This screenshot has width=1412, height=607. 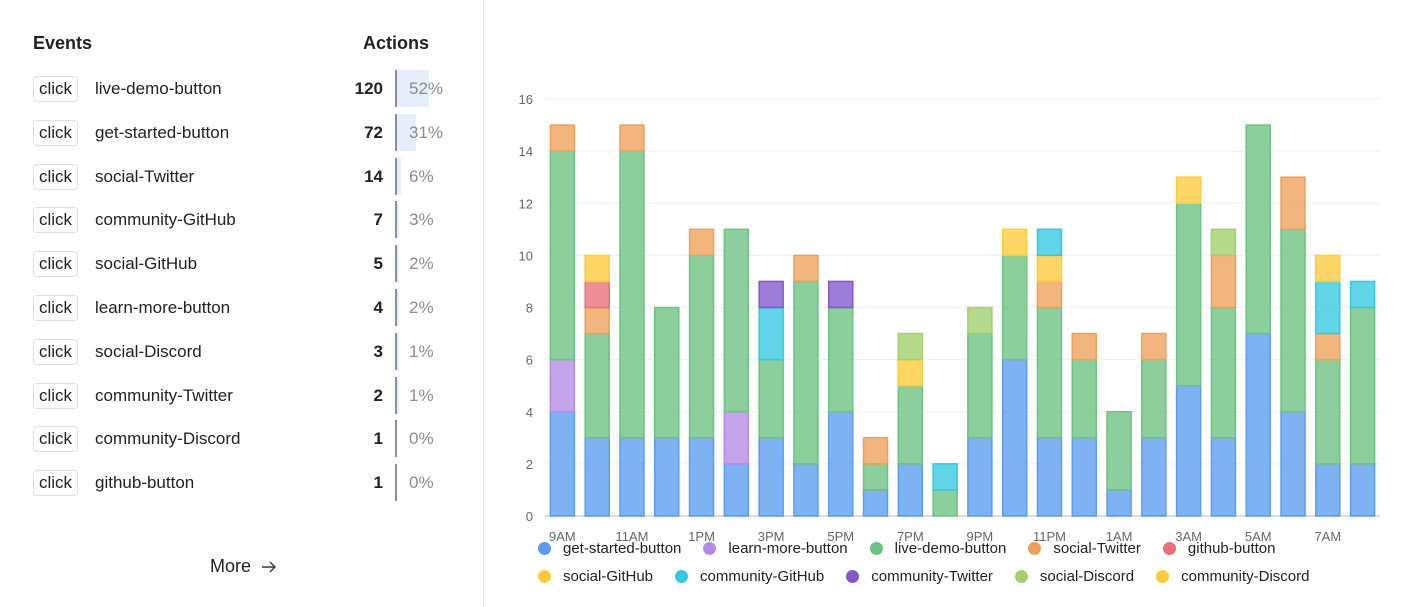 What do you see at coordinates (146, 264) in the screenshot?
I see `event-name: social-GitHub` at bounding box center [146, 264].